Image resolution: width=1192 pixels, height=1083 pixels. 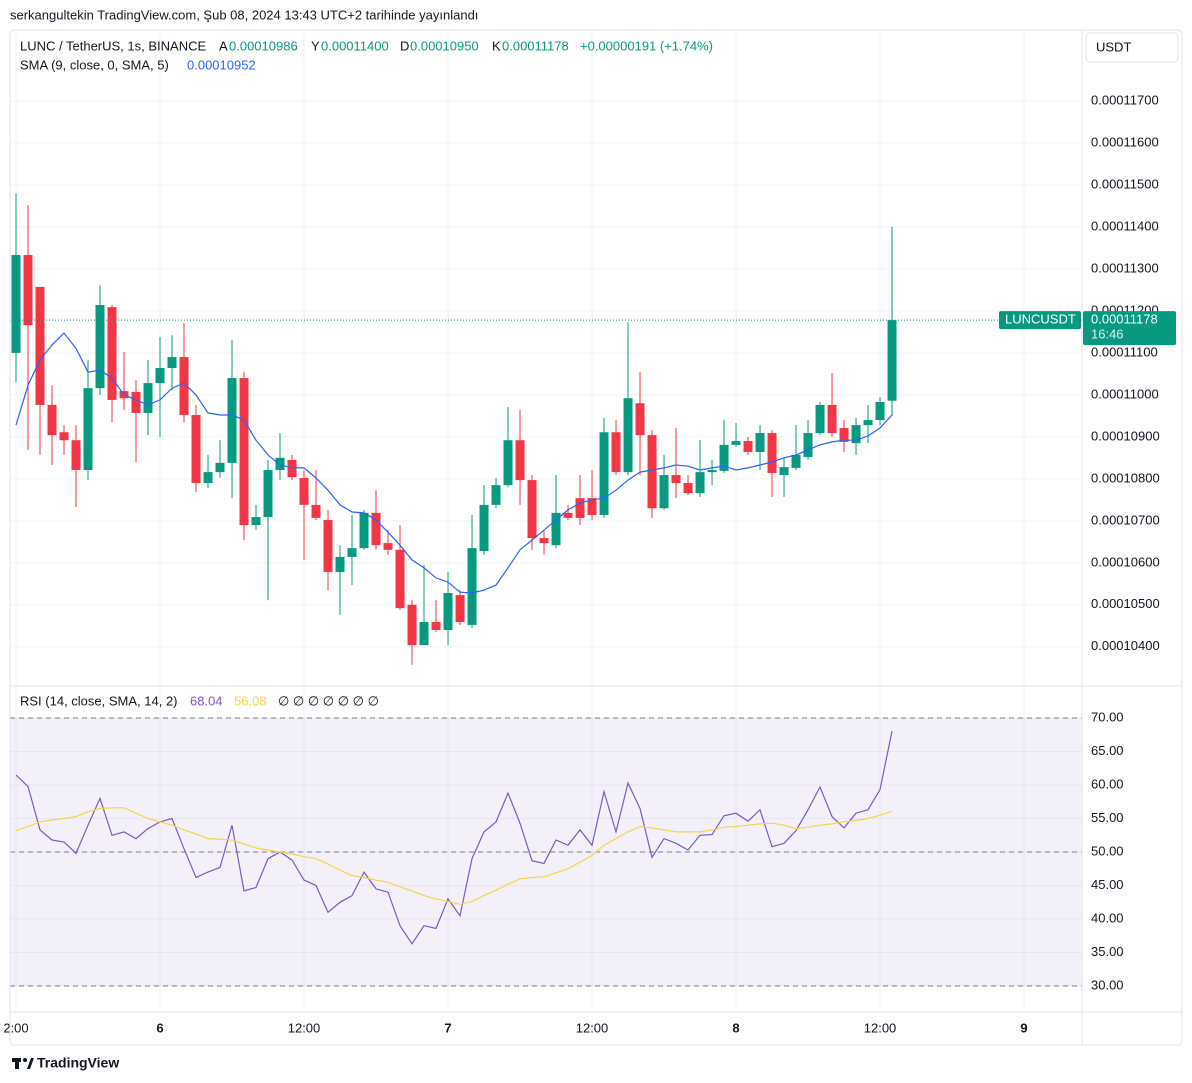 I want to click on price-tag-label: 0.00011178, so click(x=1124, y=319).